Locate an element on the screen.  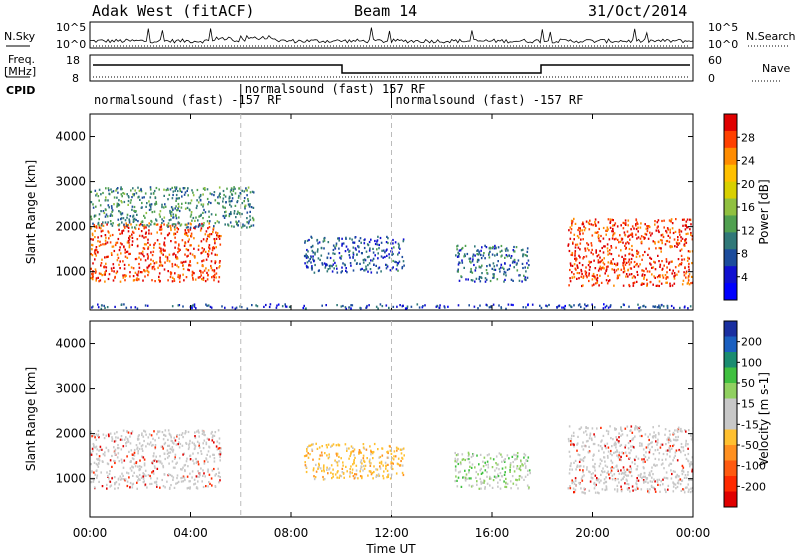
time-axis: 00:00 04:00 08:00 12:00 16:00 20:00 00:00 is located at coordinates (392, 533).